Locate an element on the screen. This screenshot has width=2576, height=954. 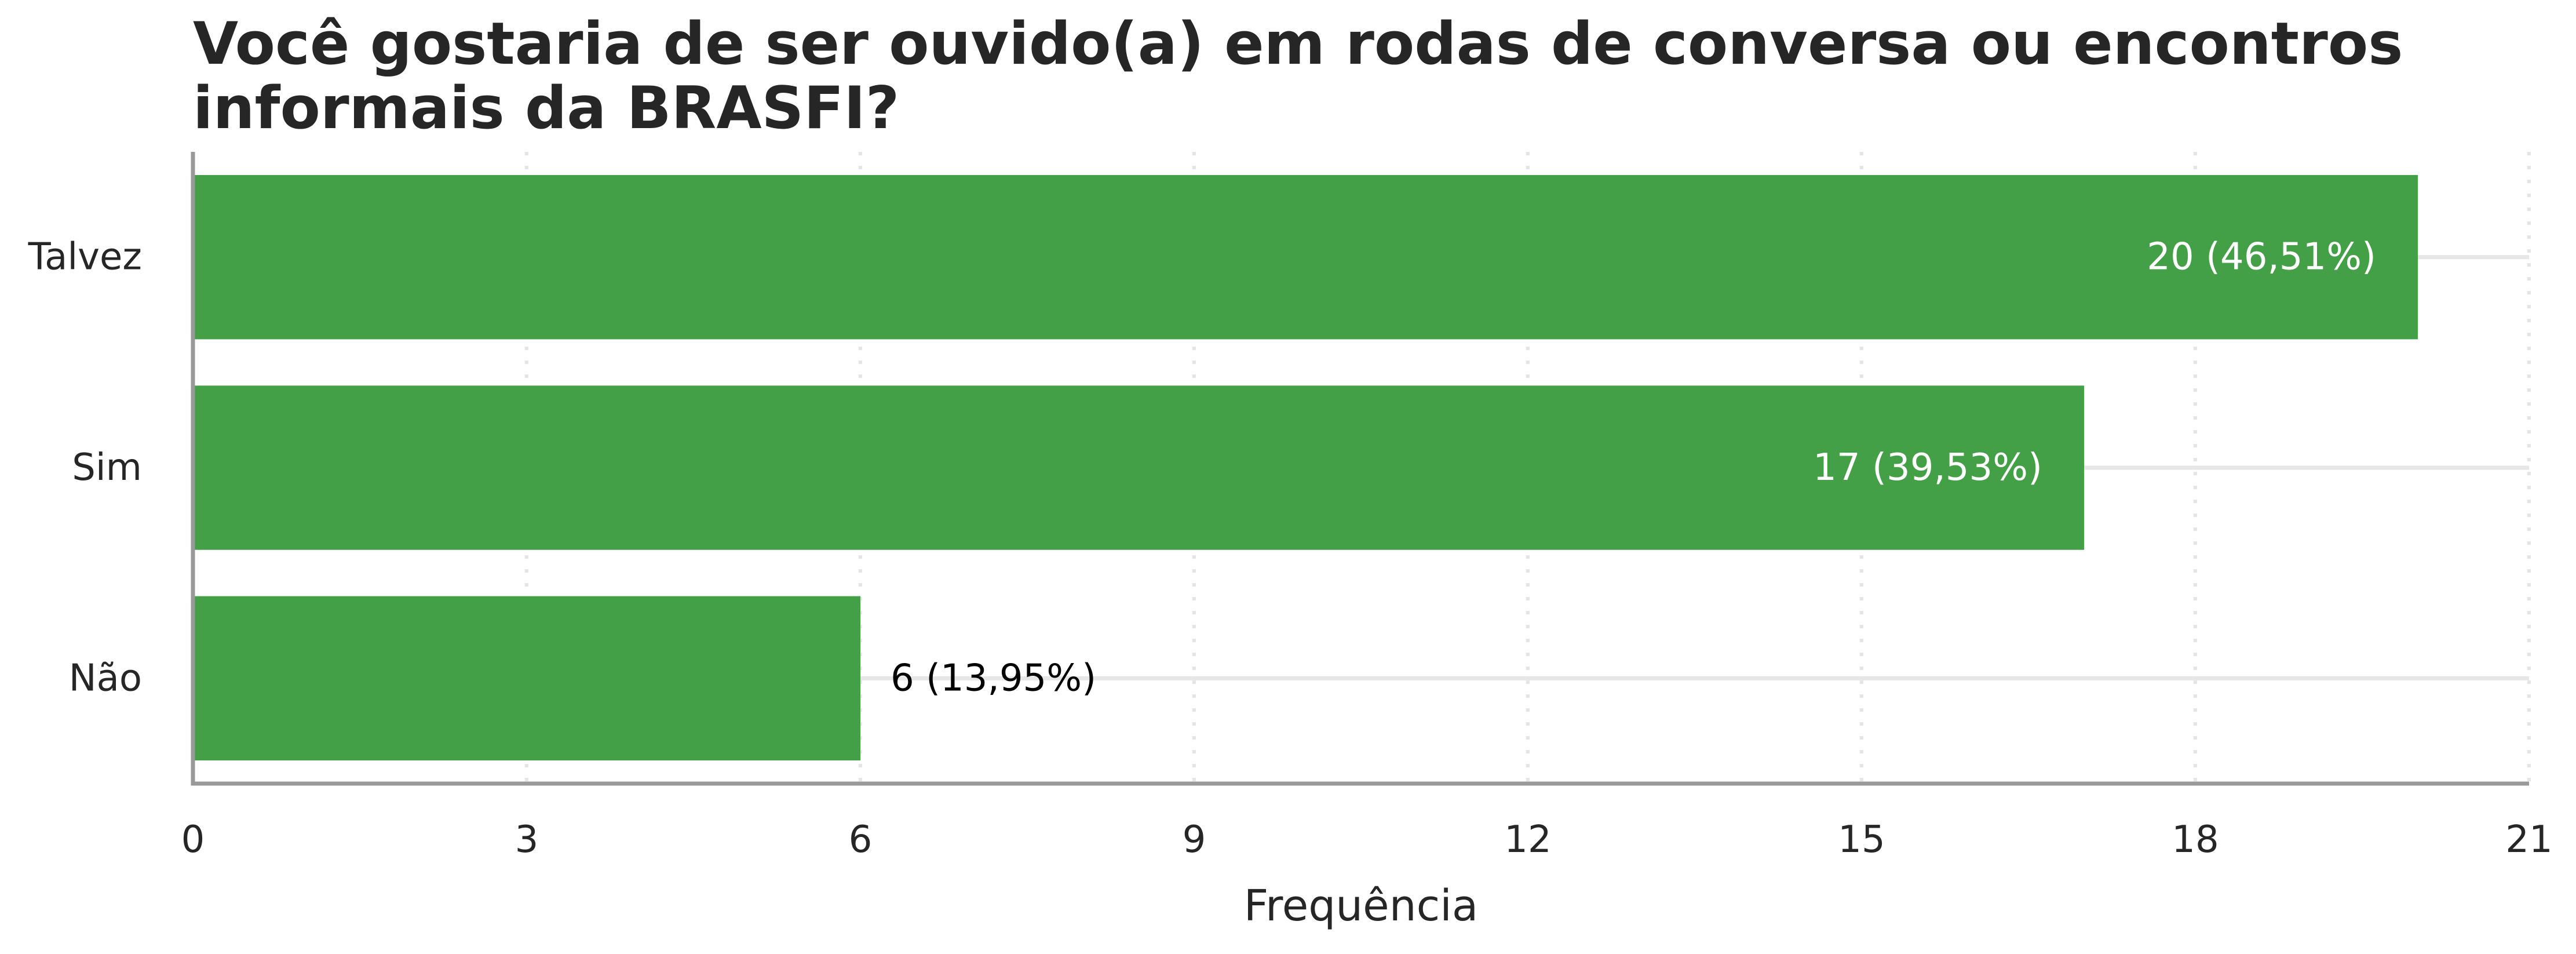
data-label-0: 20 (46,51%) is located at coordinates (2261, 257).